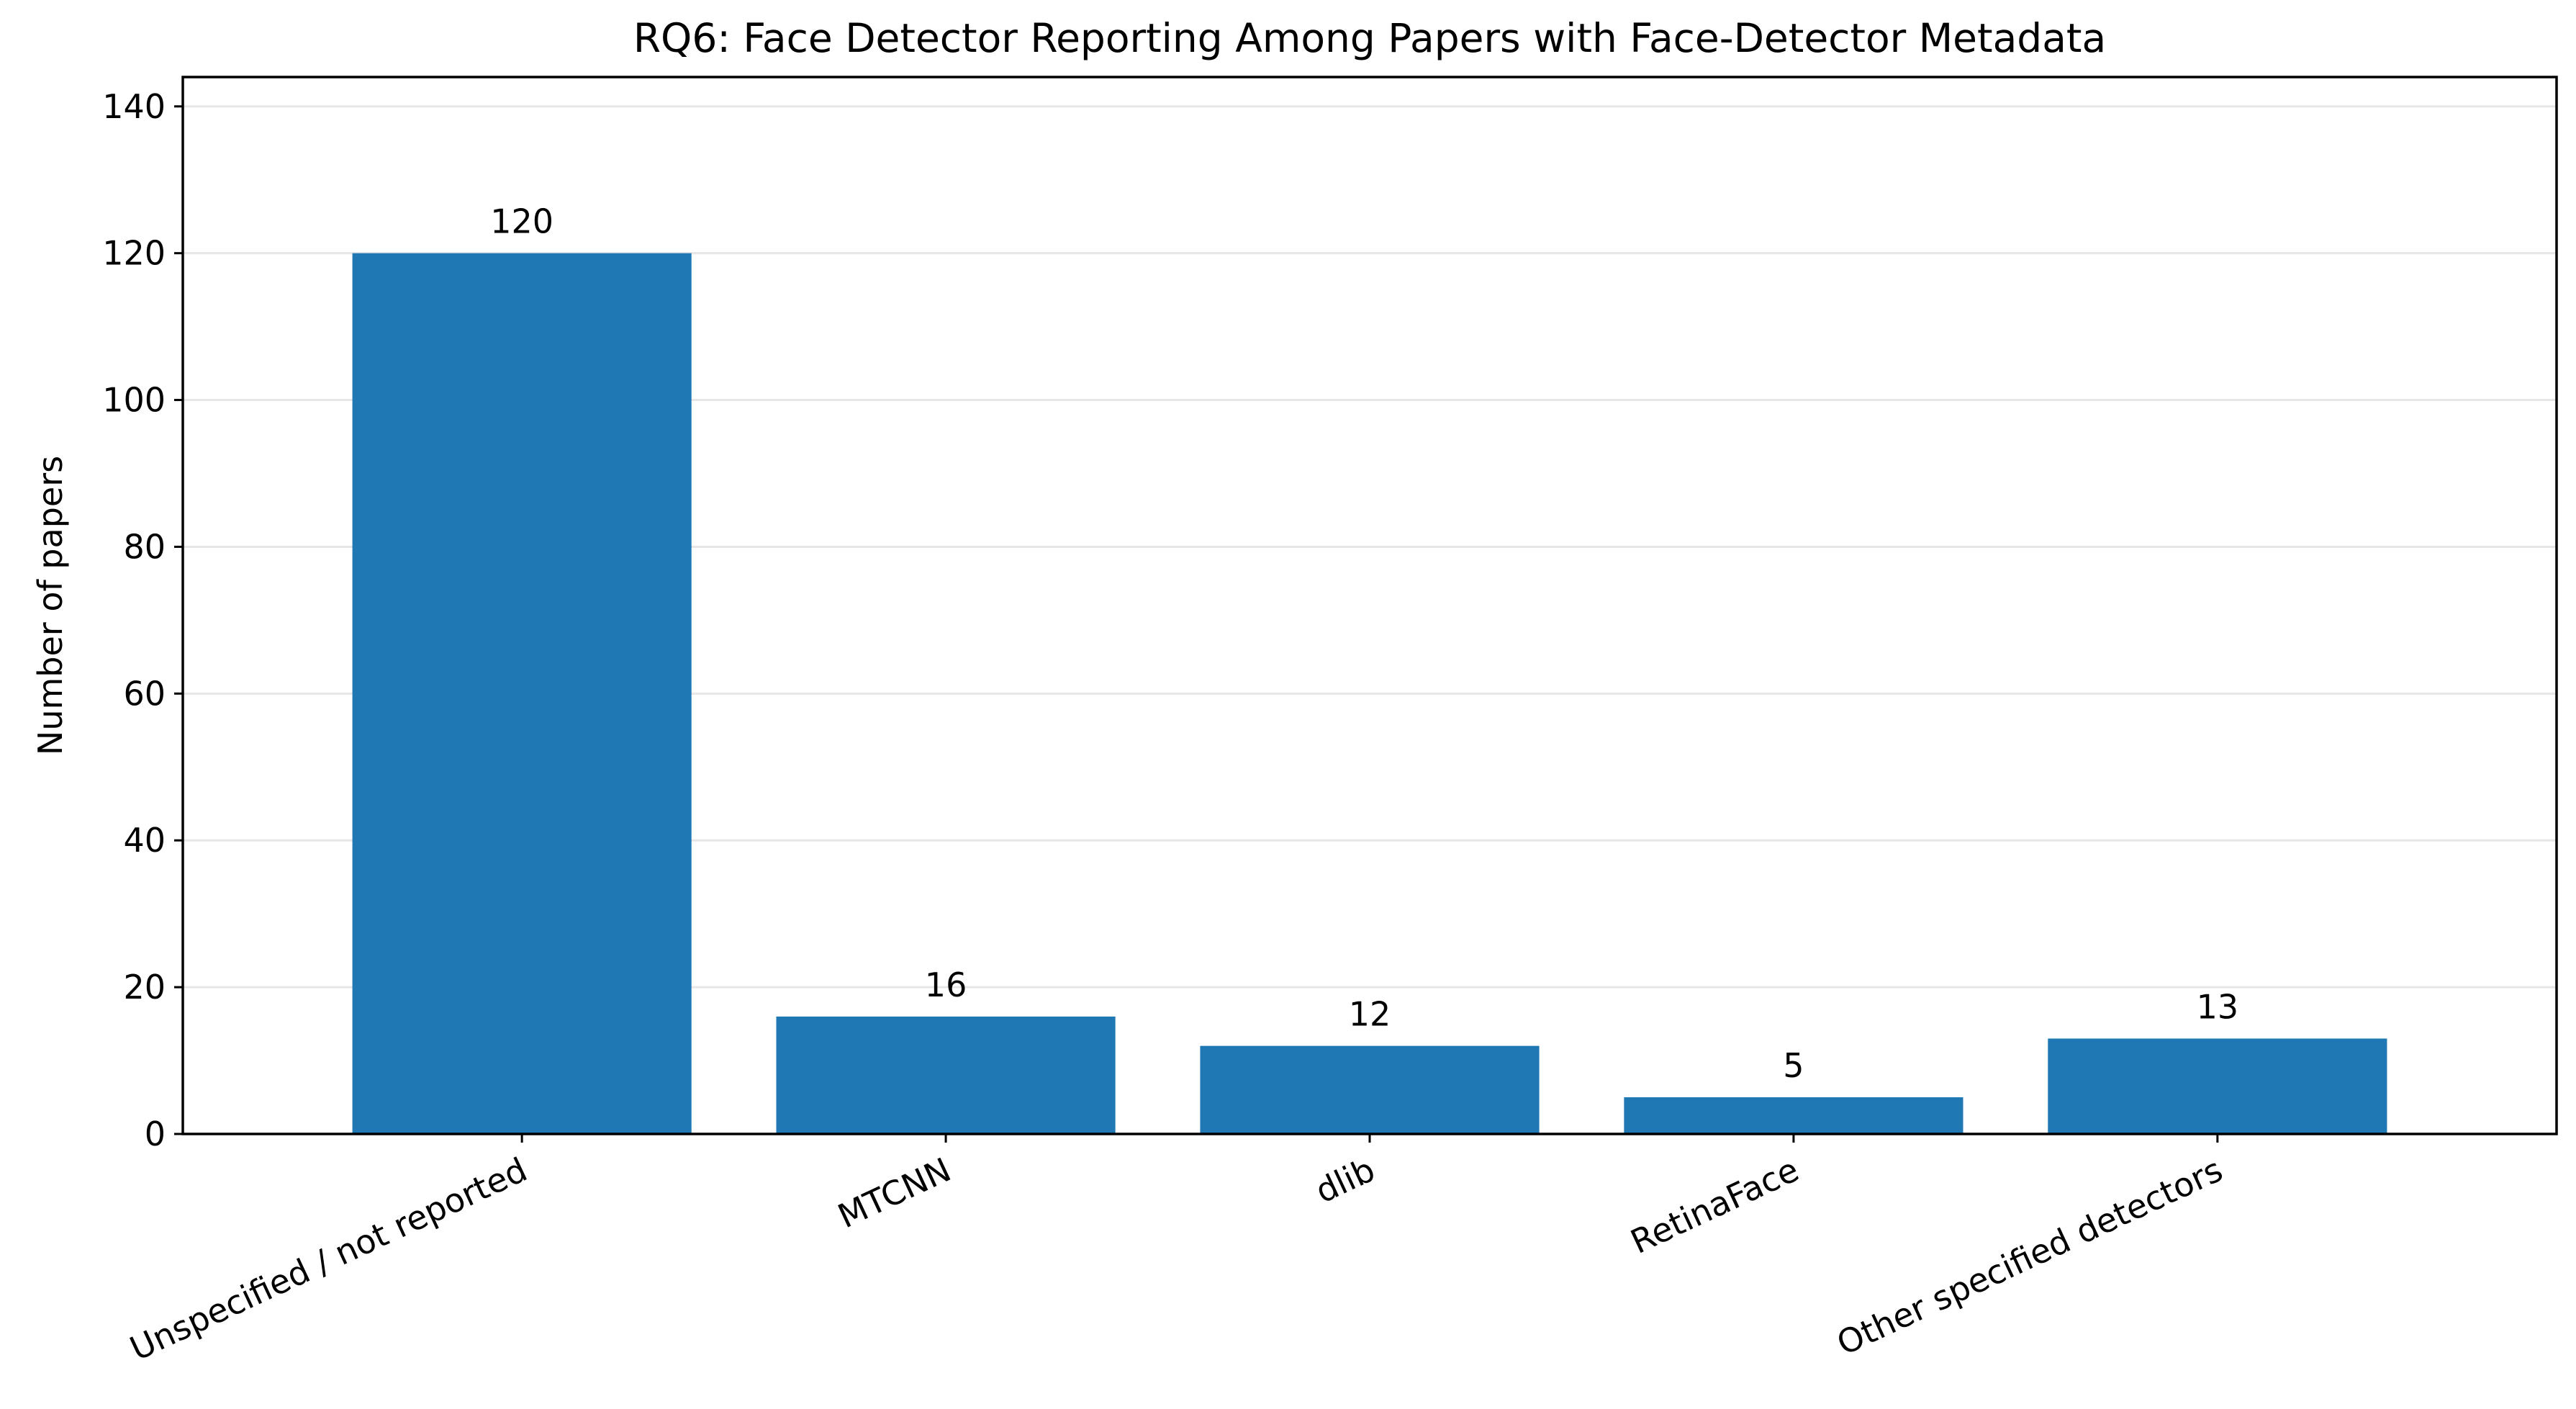 The width and height of the screenshot is (2576, 1409). Describe the element at coordinates (134, 254) in the screenshot. I see `y-tick-label: 120` at that location.